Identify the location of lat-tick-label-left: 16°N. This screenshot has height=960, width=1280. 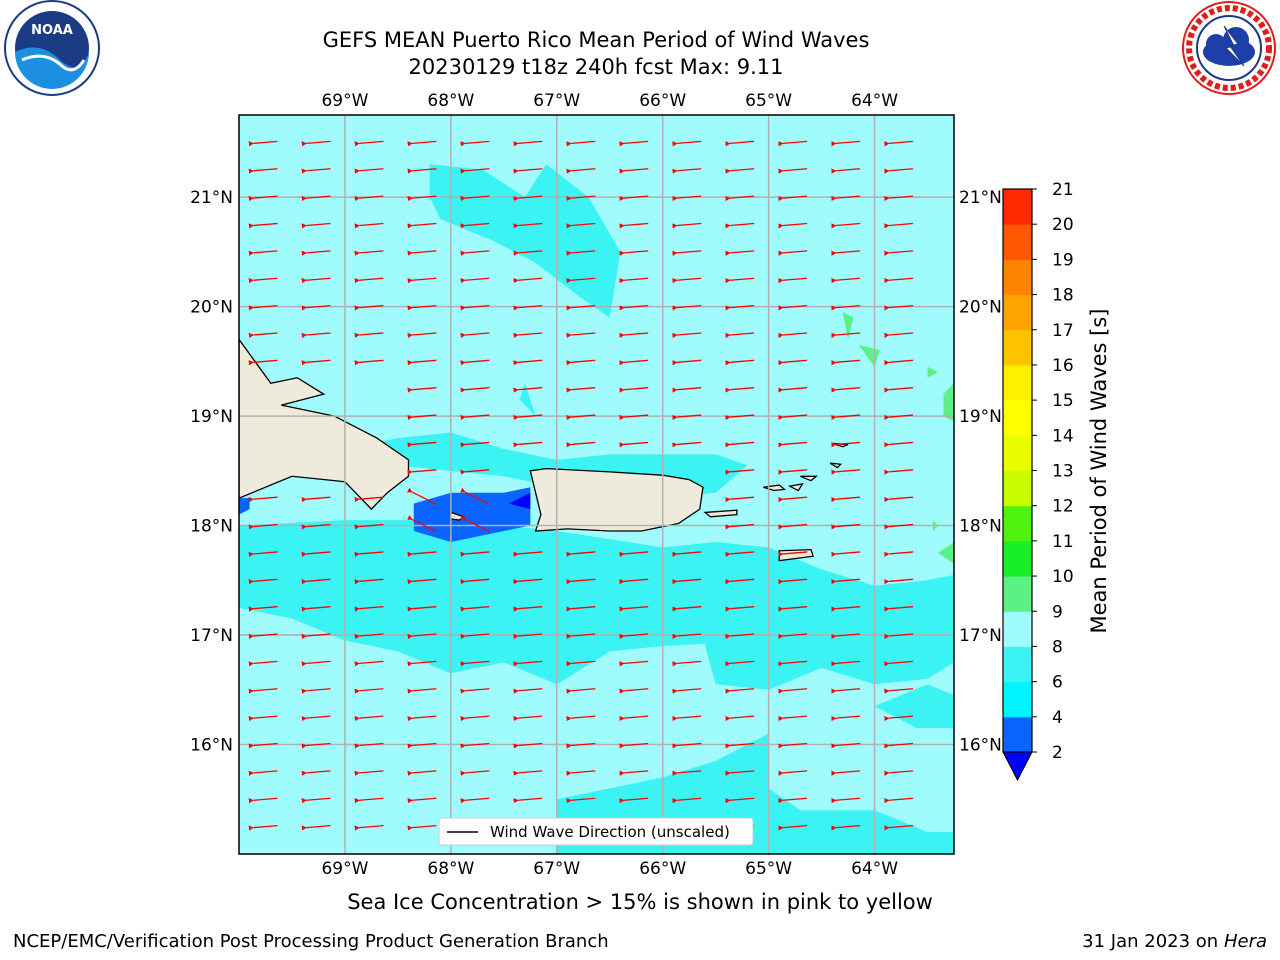
(211, 746).